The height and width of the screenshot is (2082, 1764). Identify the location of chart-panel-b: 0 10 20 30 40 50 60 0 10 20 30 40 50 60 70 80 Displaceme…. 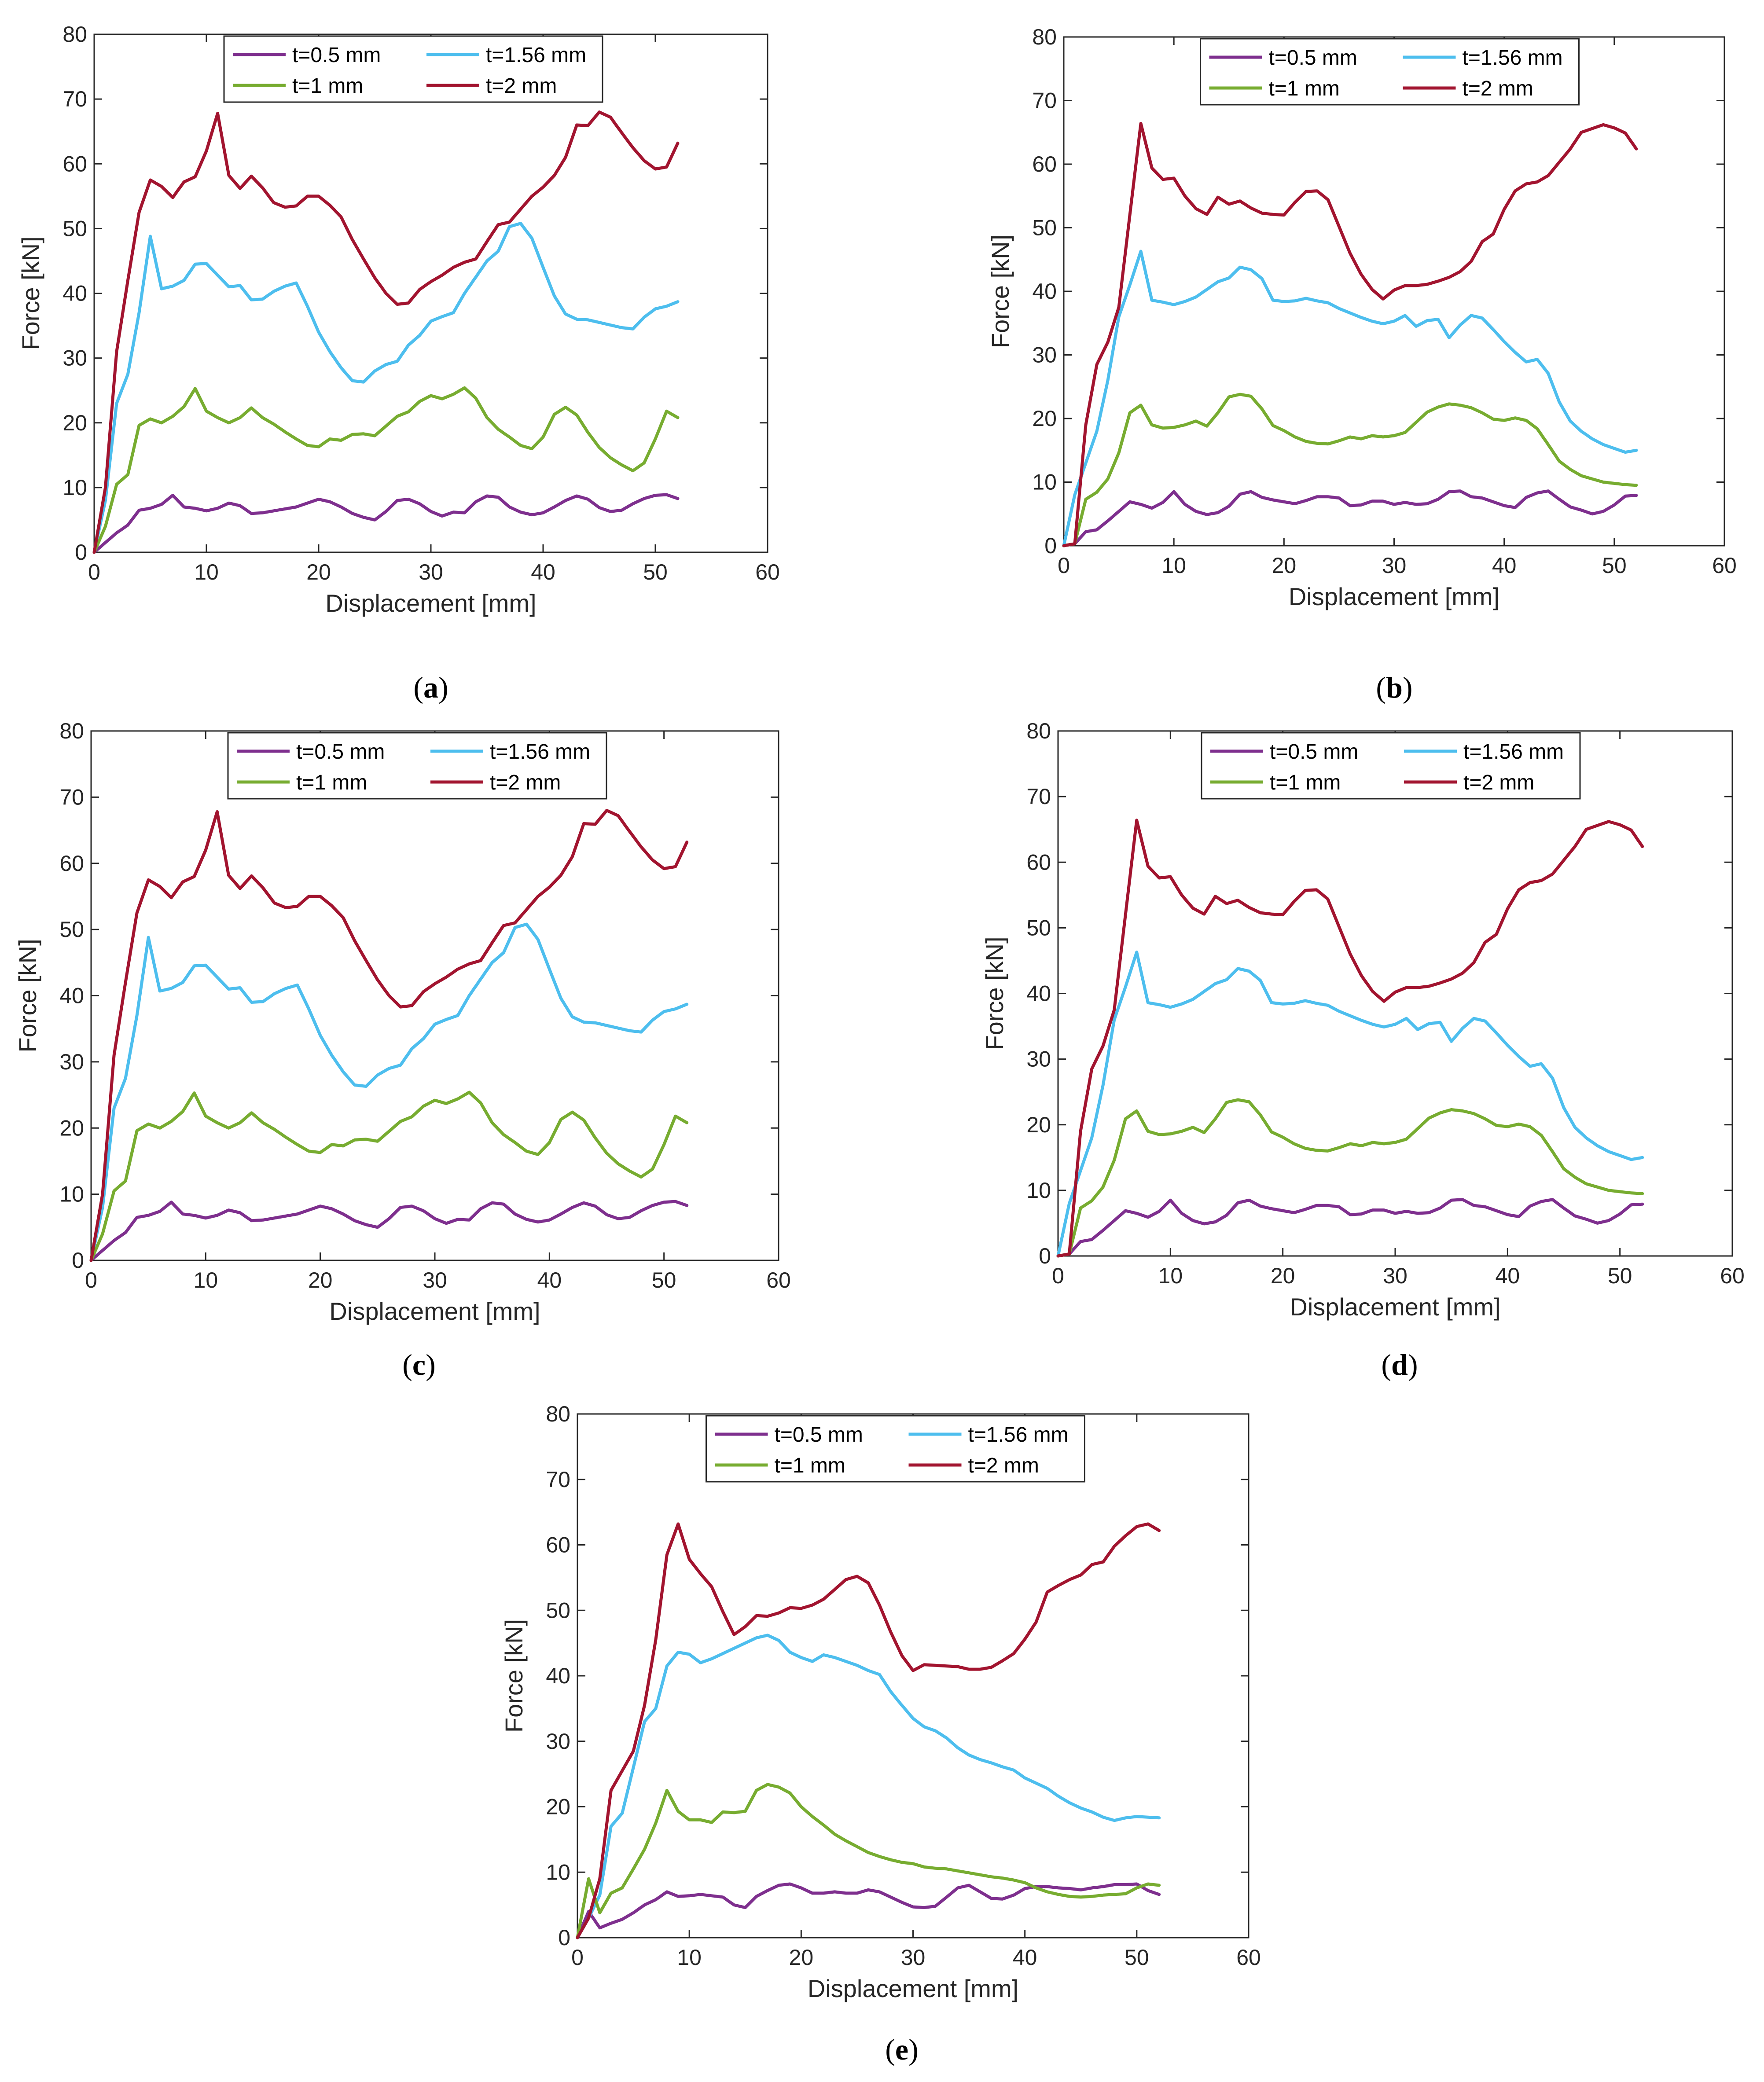
(1361, 317).